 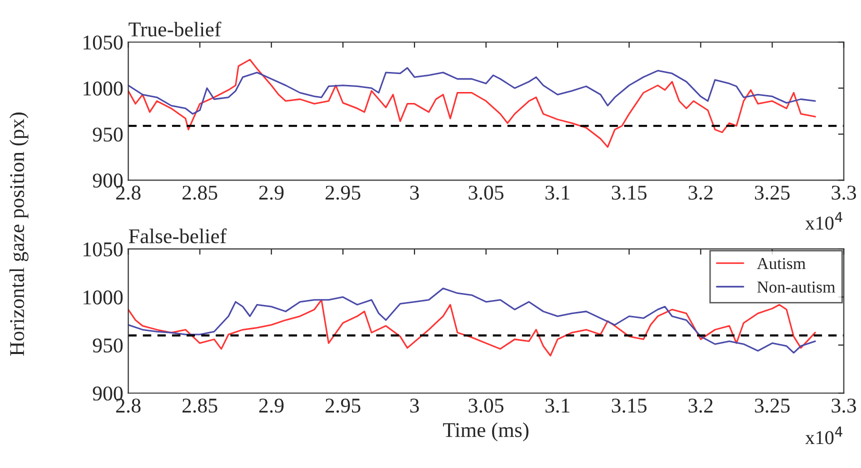 I want to click on y-axis-title: Horizontal gaze position (px), so click(x=18, y=234).